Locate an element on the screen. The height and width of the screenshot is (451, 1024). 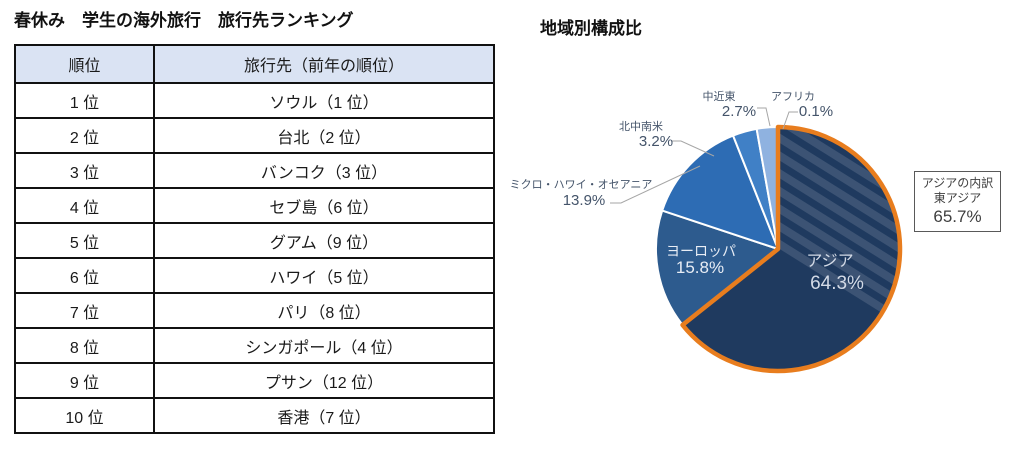
pie-value-americas: 3.2% is located at coordinates (656, 141).